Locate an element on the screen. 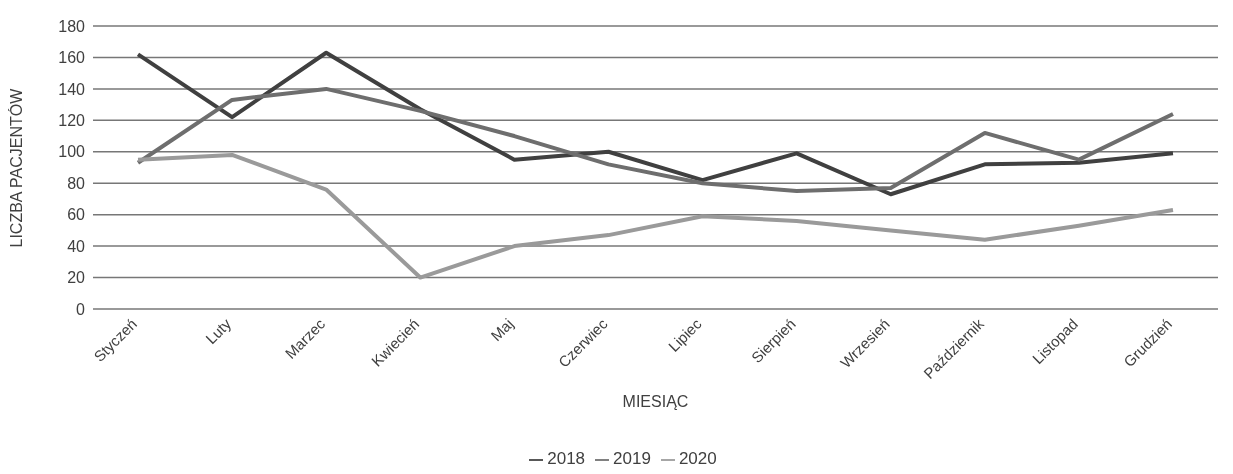  legend-label: 2019 is located at coordinates (632, 458).